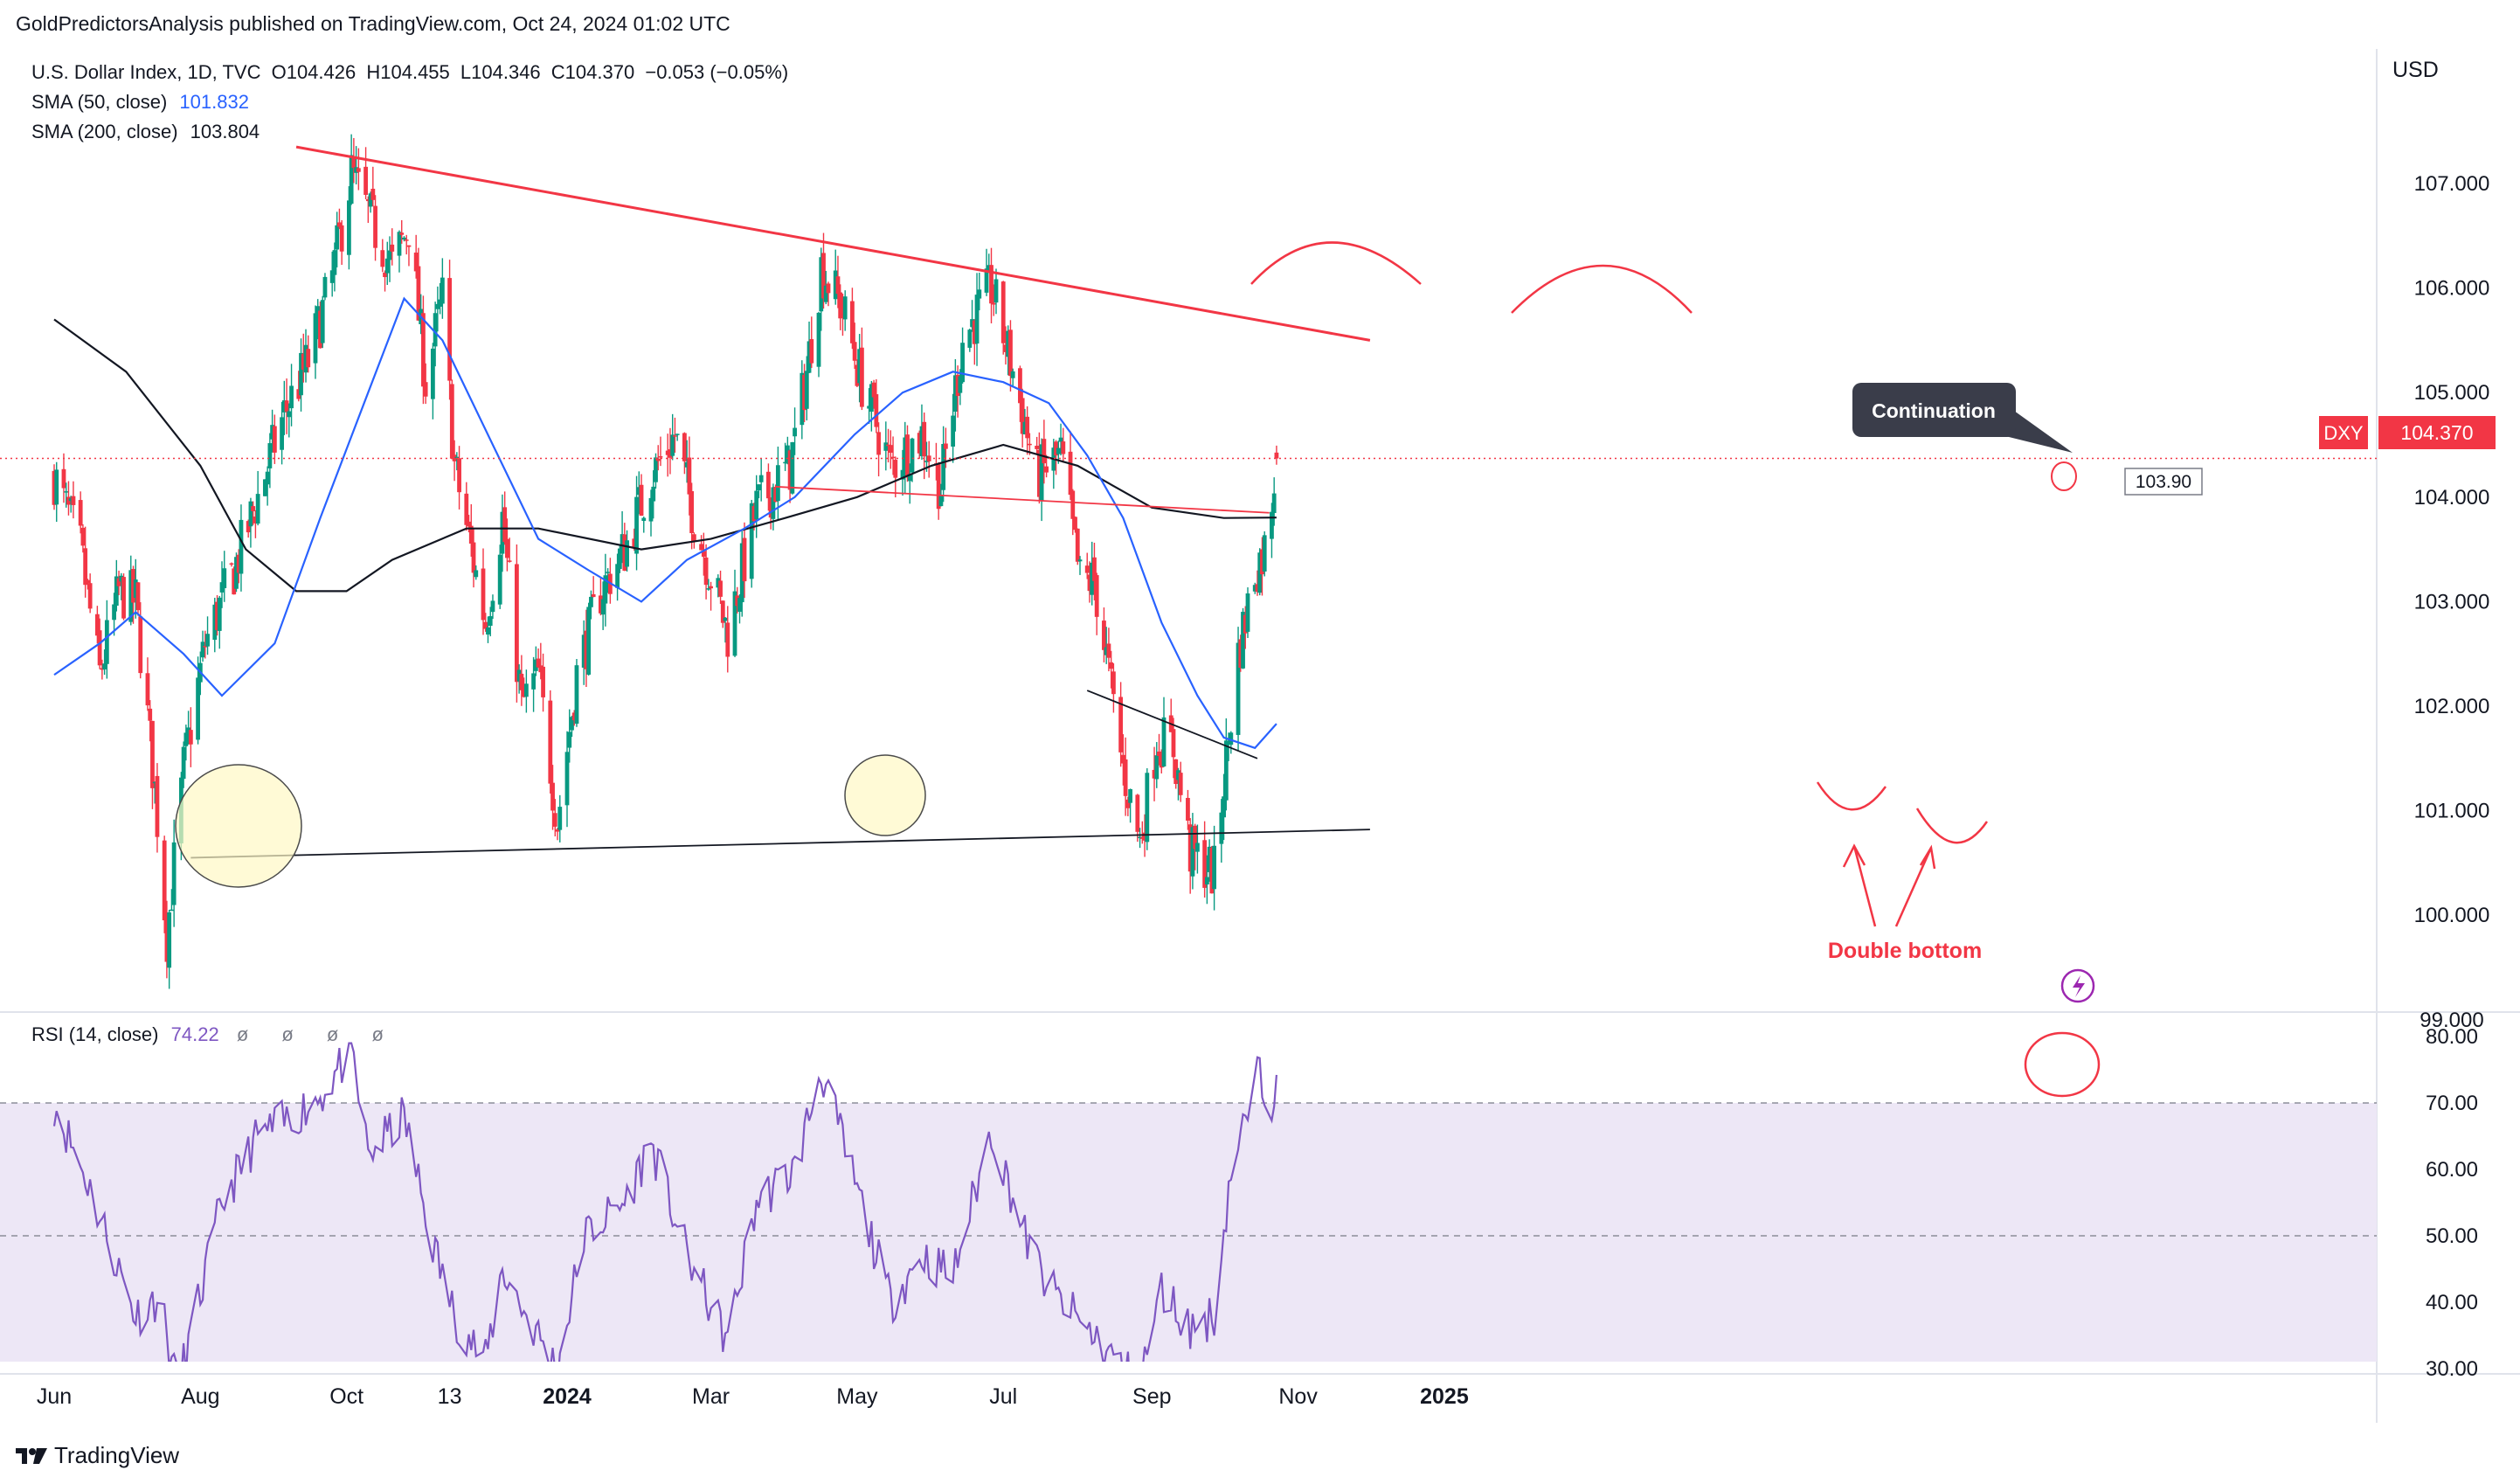  What do you see at coordinates (145, 132) in the screenshot?
I see `sma200-legend: SMA (200, close) 103.804` at bounding box center [145, 132].